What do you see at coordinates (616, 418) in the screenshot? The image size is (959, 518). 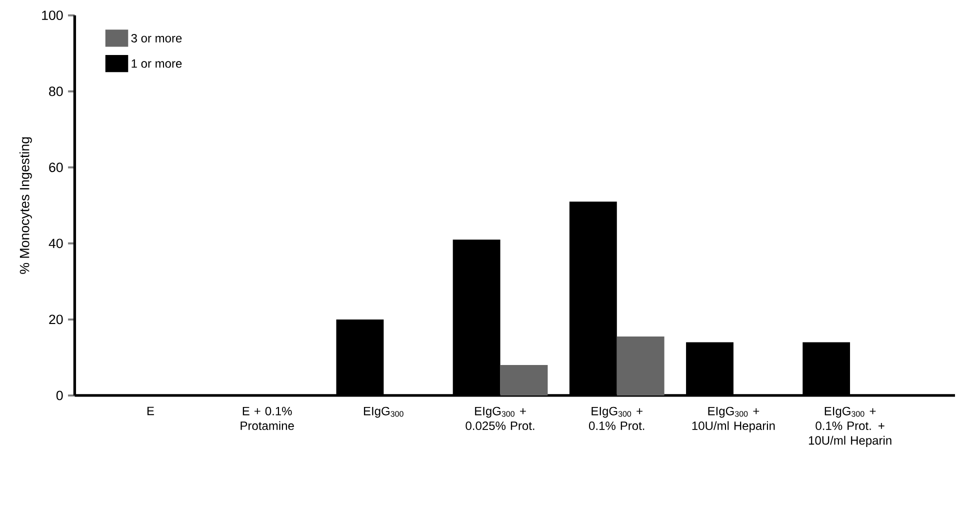 I see `x-tick-label: EIgG$_{300}$ + 0.1% Prot.` at bounding box center [616, 418].